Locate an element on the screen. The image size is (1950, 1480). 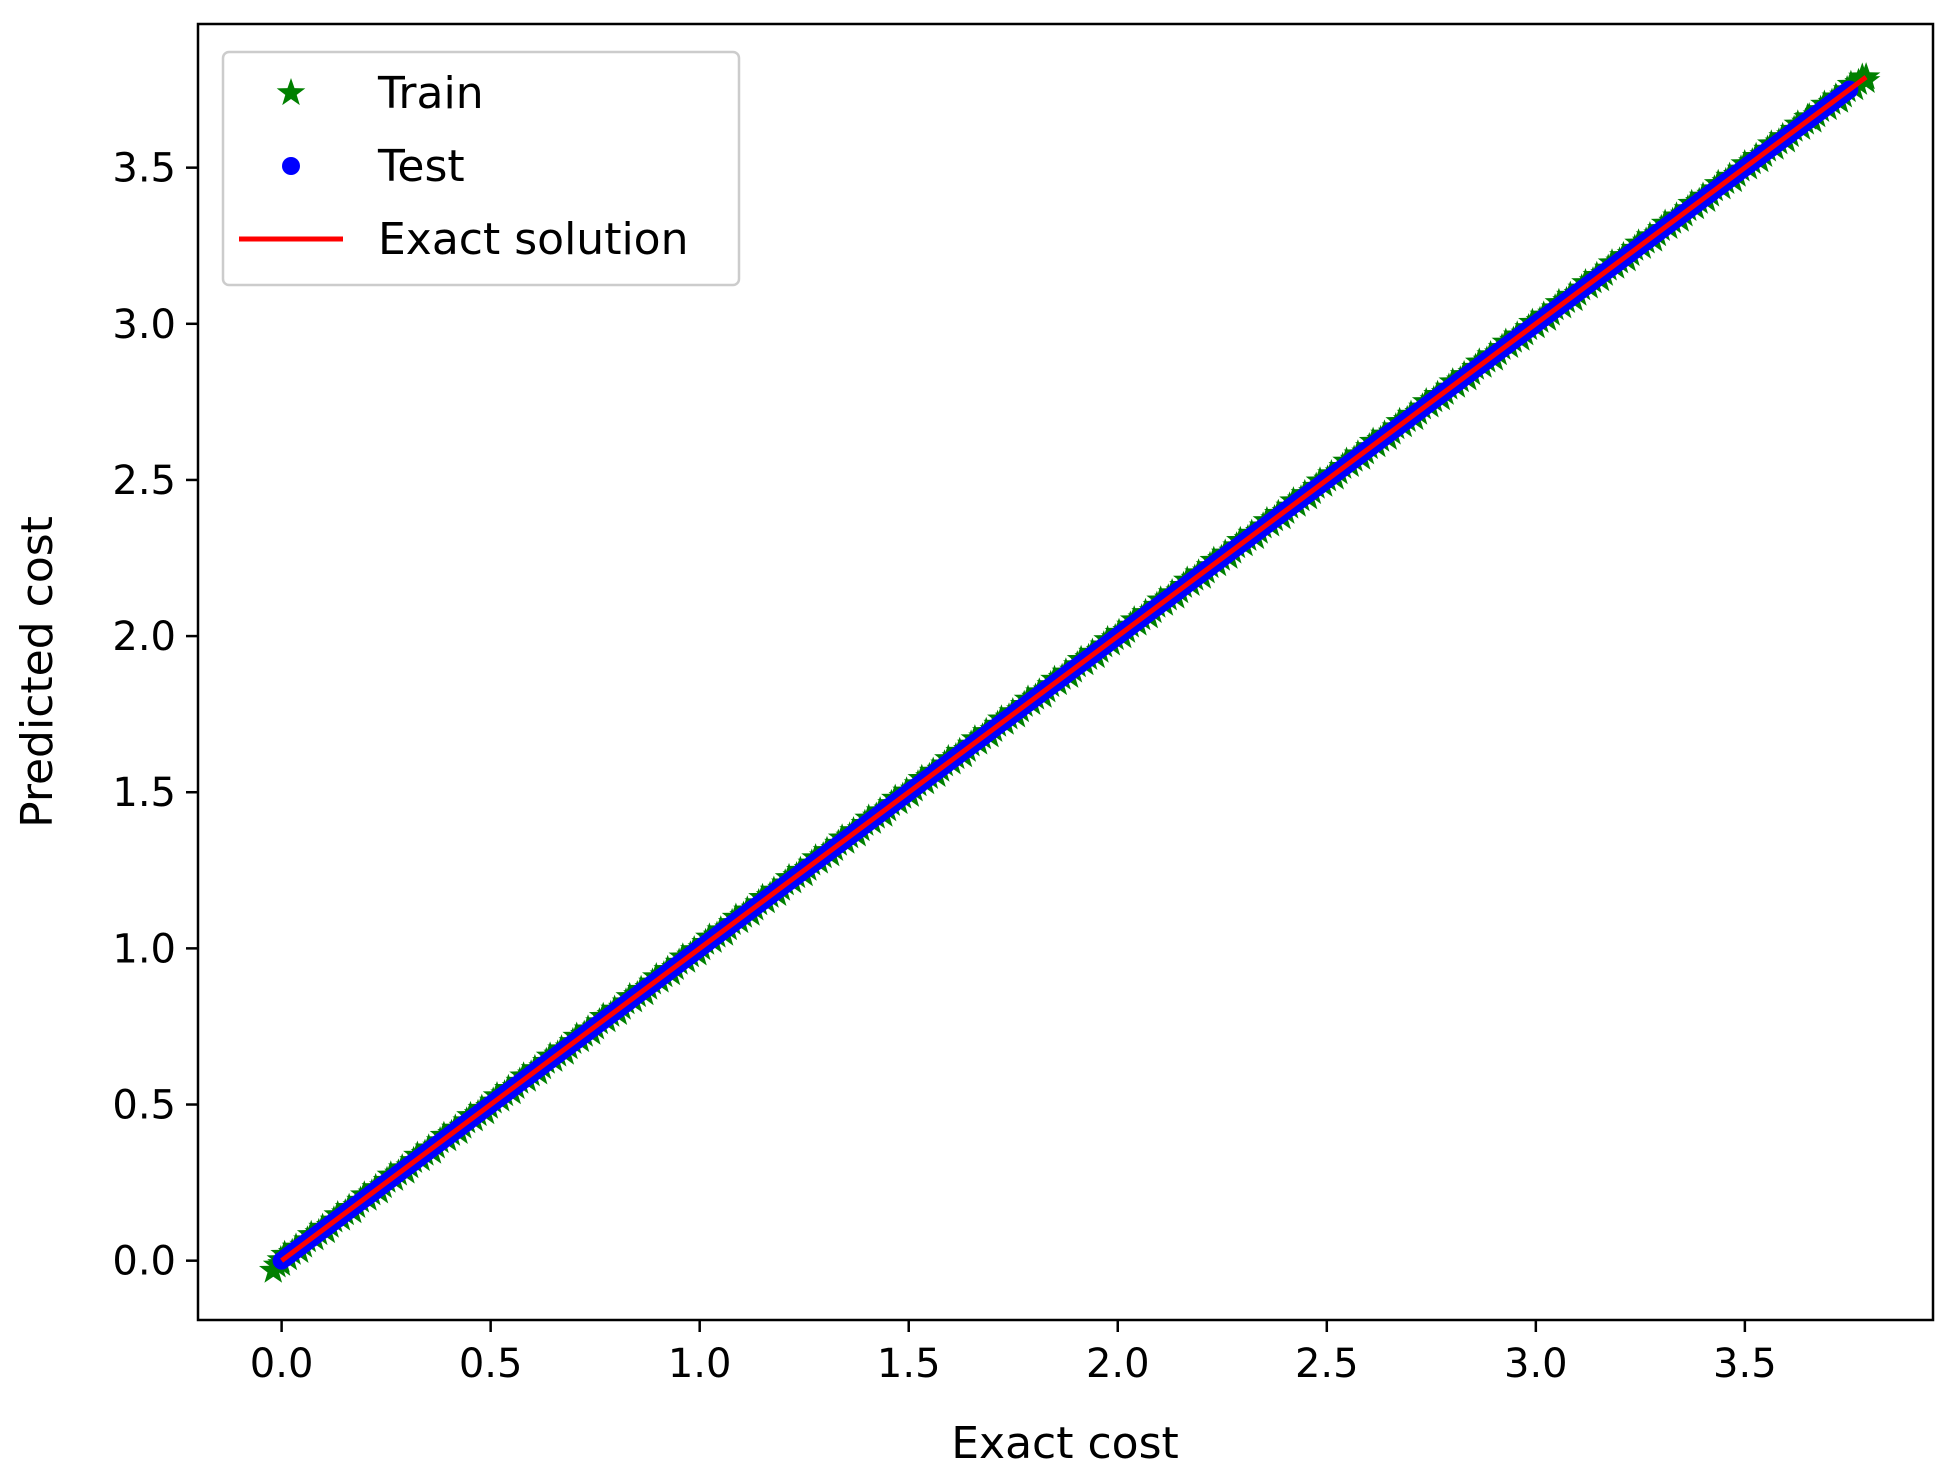
x-tick-label: 1.5 is located at coordinates (909, 1364).